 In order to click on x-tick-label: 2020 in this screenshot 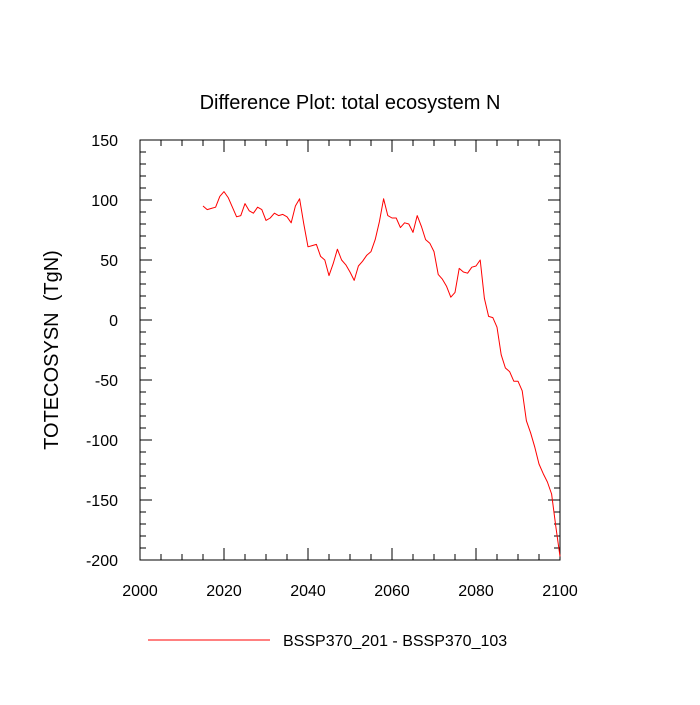, I will do `click(224, 591)`.